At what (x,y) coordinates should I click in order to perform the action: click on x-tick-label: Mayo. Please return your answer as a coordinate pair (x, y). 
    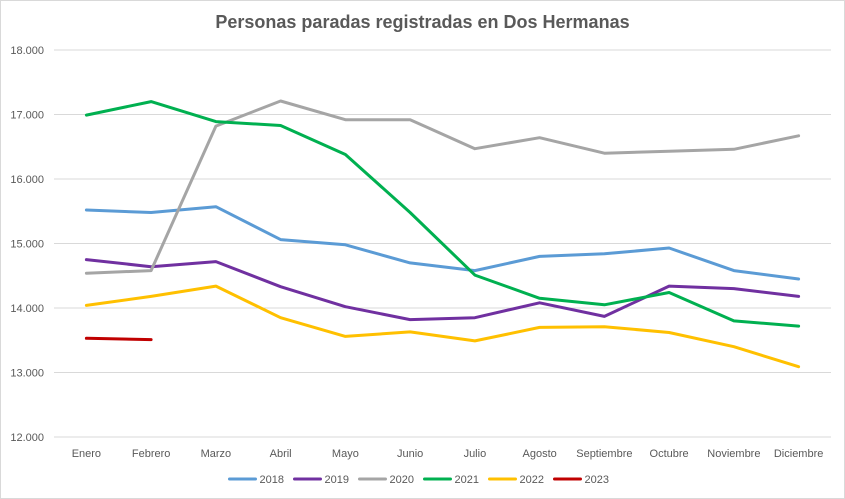
    Looking at the image, I should click on (345, 454).